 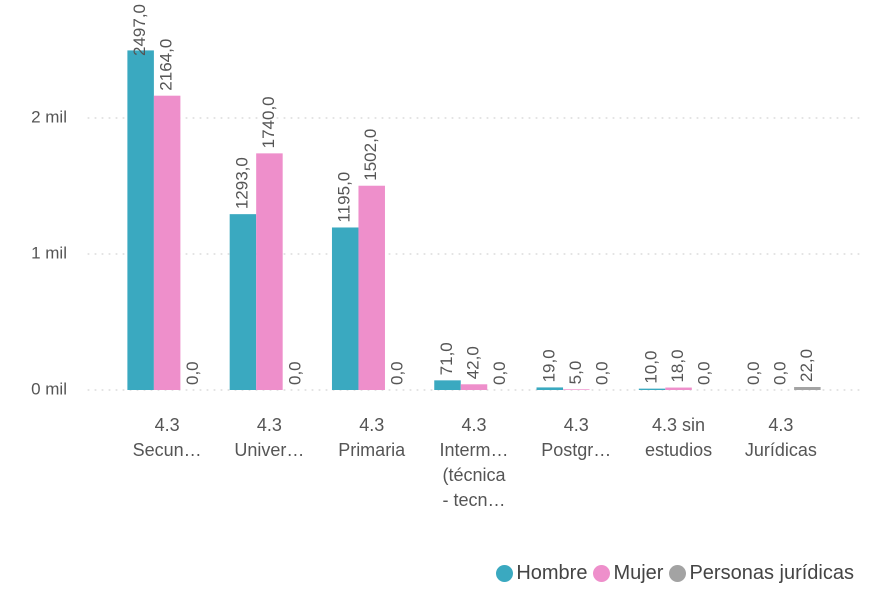 I want to click on y-tick-label: 0 mil, so click(x=49, y=388).